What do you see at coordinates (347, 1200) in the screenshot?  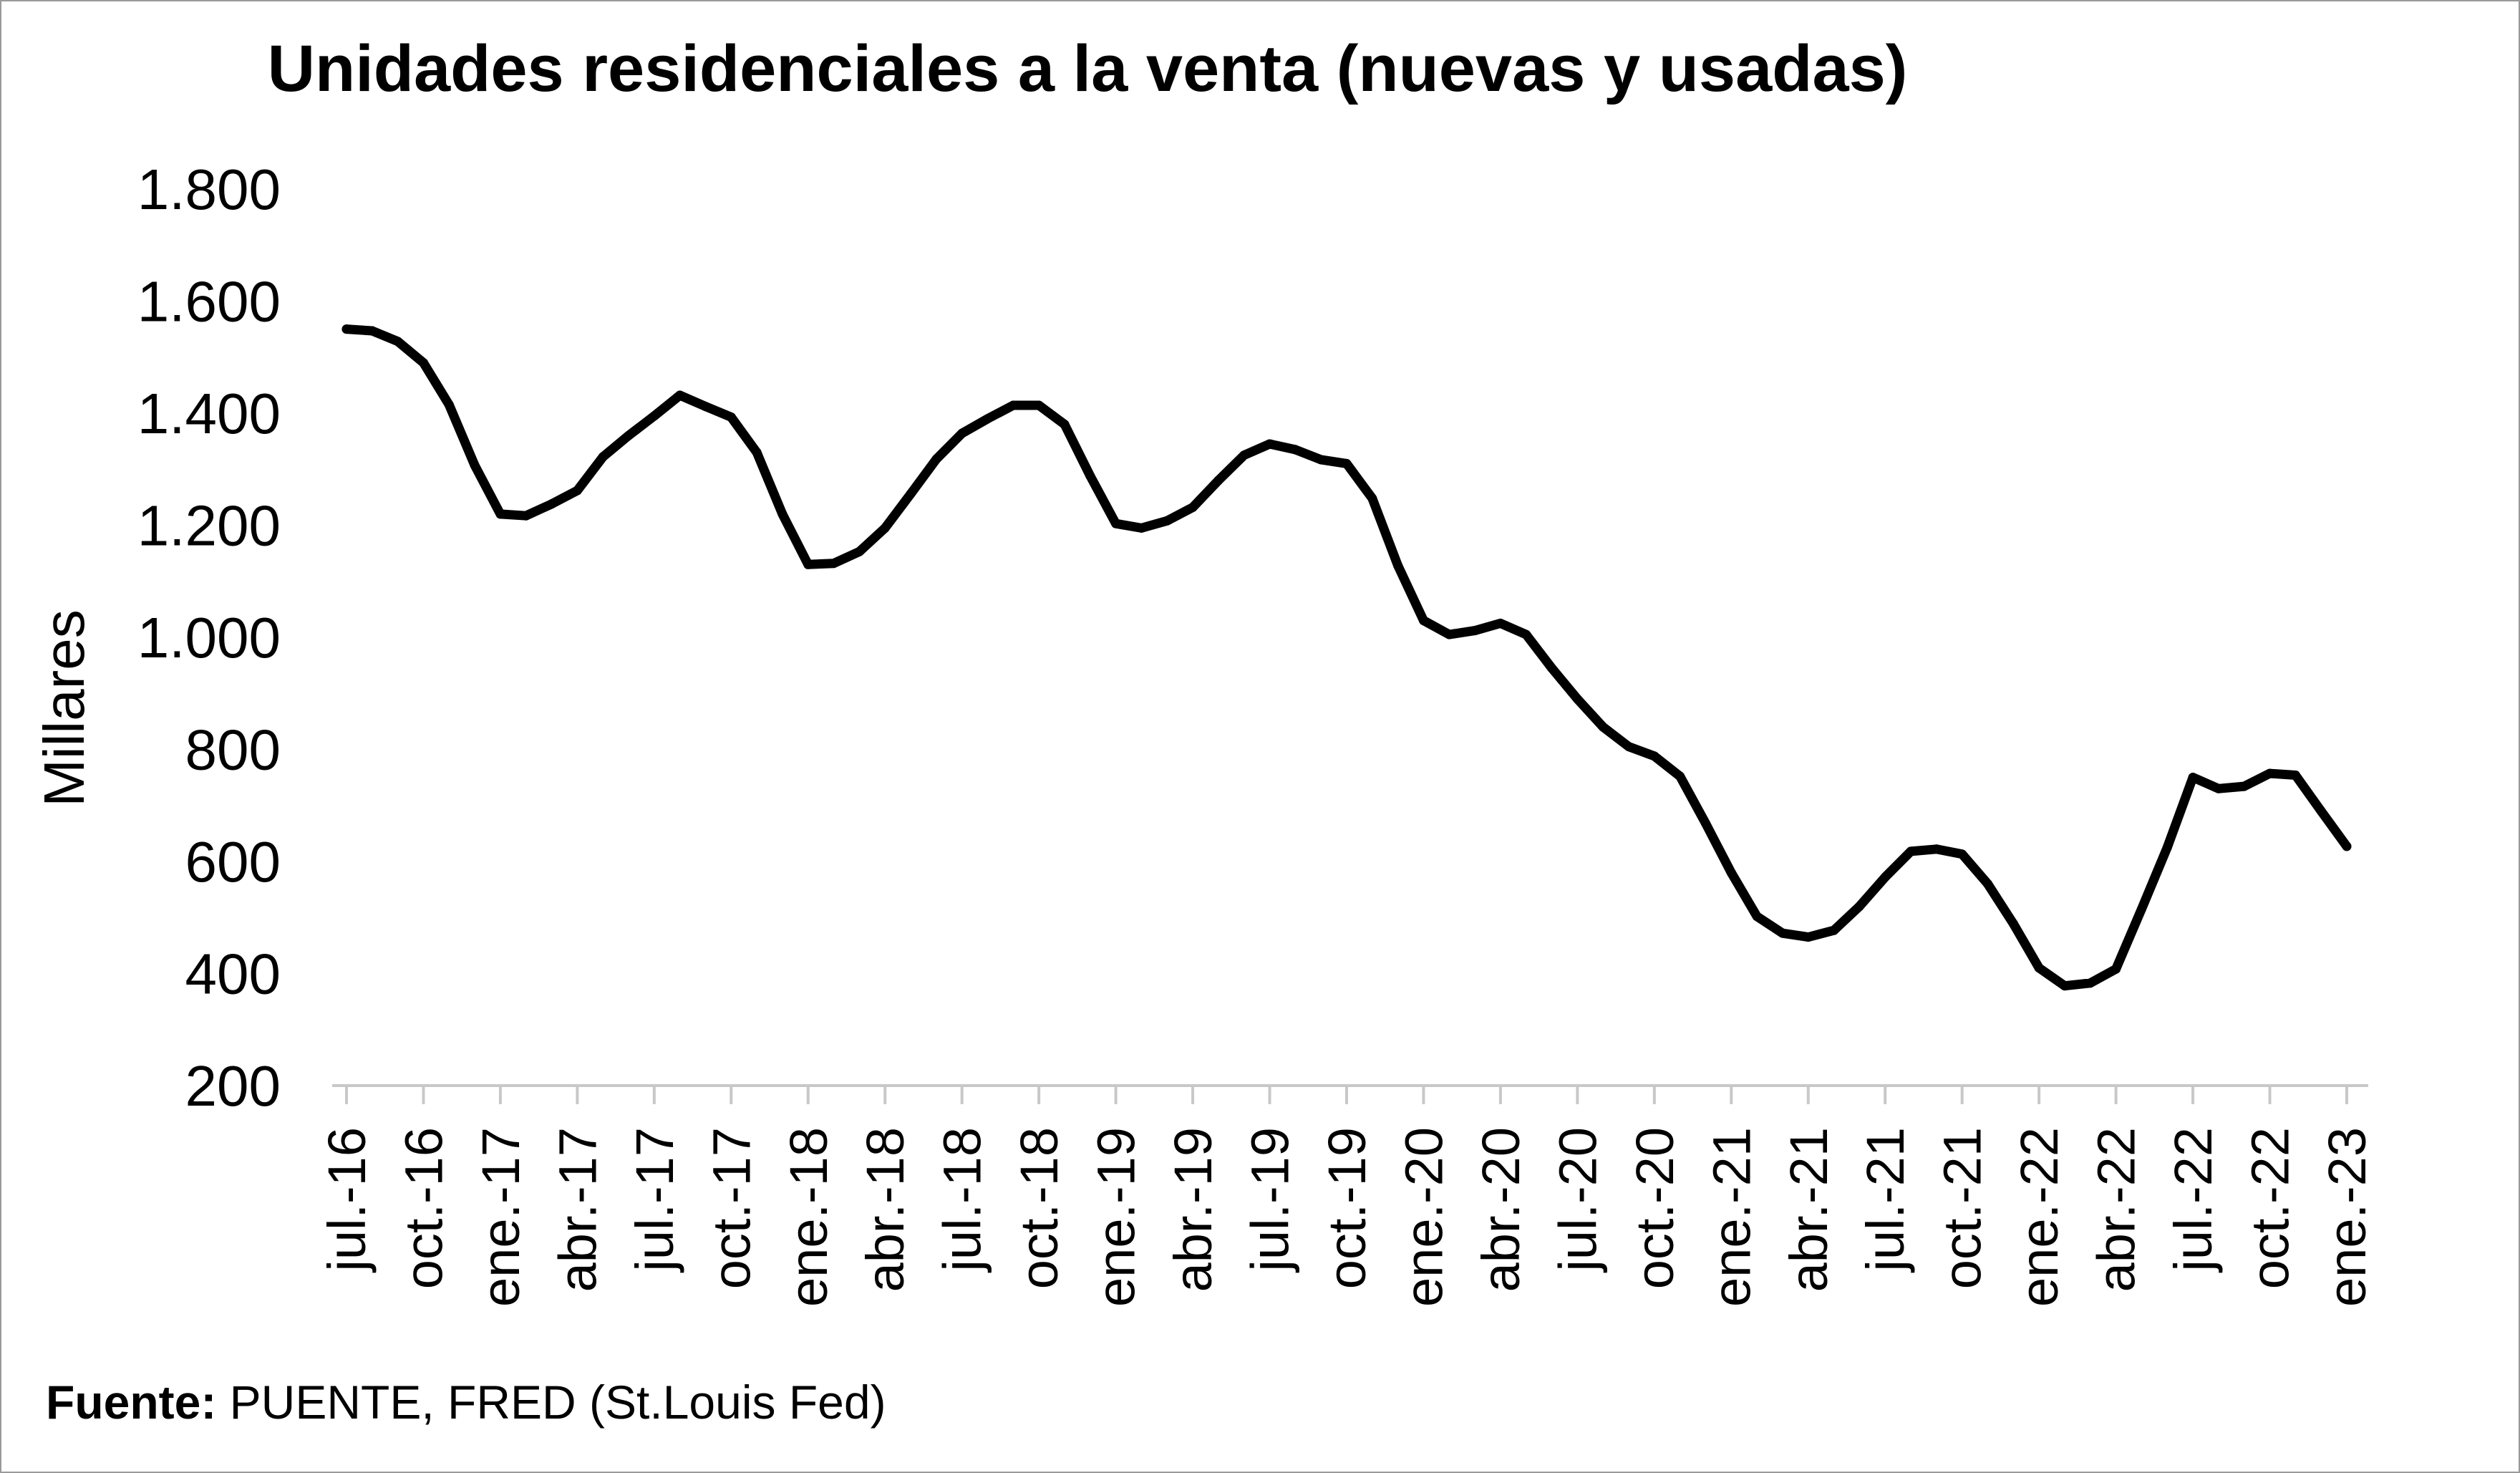 I see `x-tick-label: jul.-16` at bounding box center [347, 1200].